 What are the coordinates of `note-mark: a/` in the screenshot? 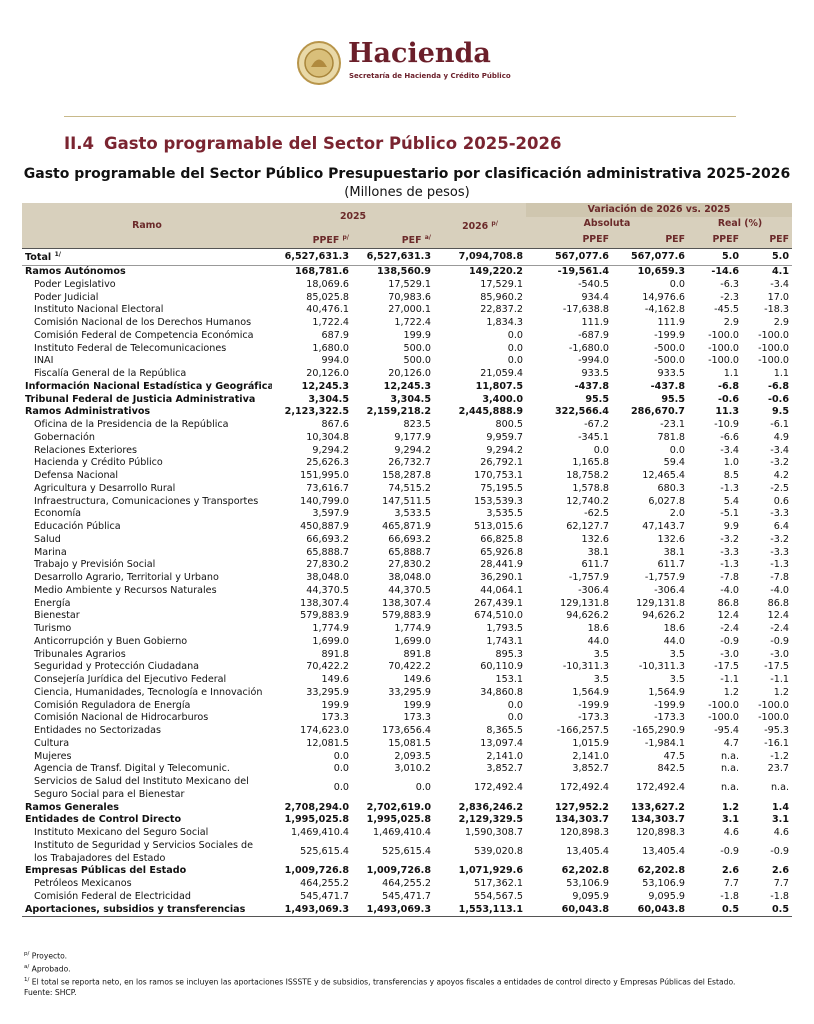 It's located at (427, 237).